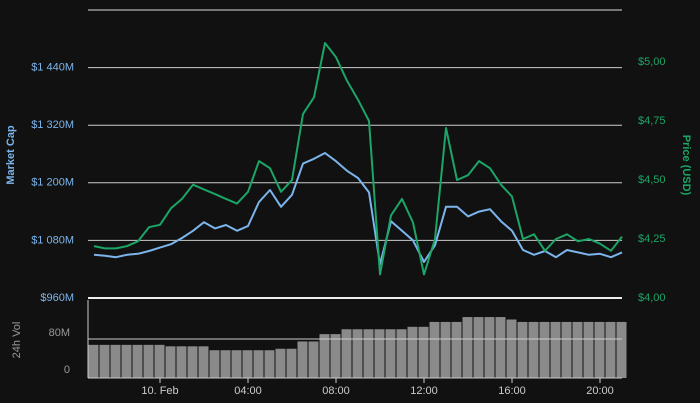 The height and width of the screenshot is (403, 700). Describe the element at coordinates (67, 370) in the screenshot. I see `y3-tick-label: 0` at that location.